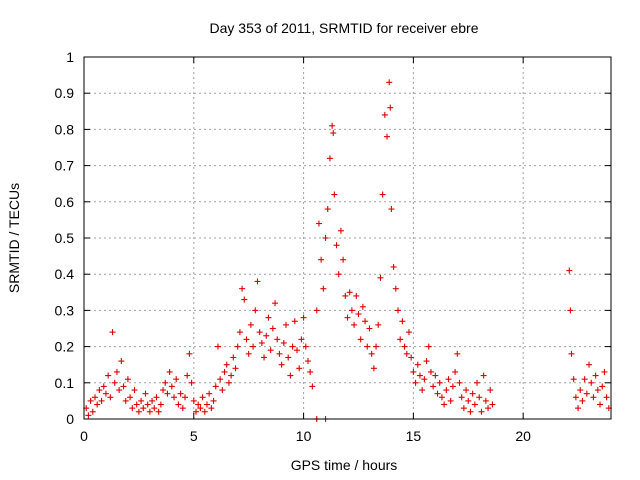 This screenshot has width=640, height=480. I want to click on y-tick-label: 0.7, so click(65, 166).